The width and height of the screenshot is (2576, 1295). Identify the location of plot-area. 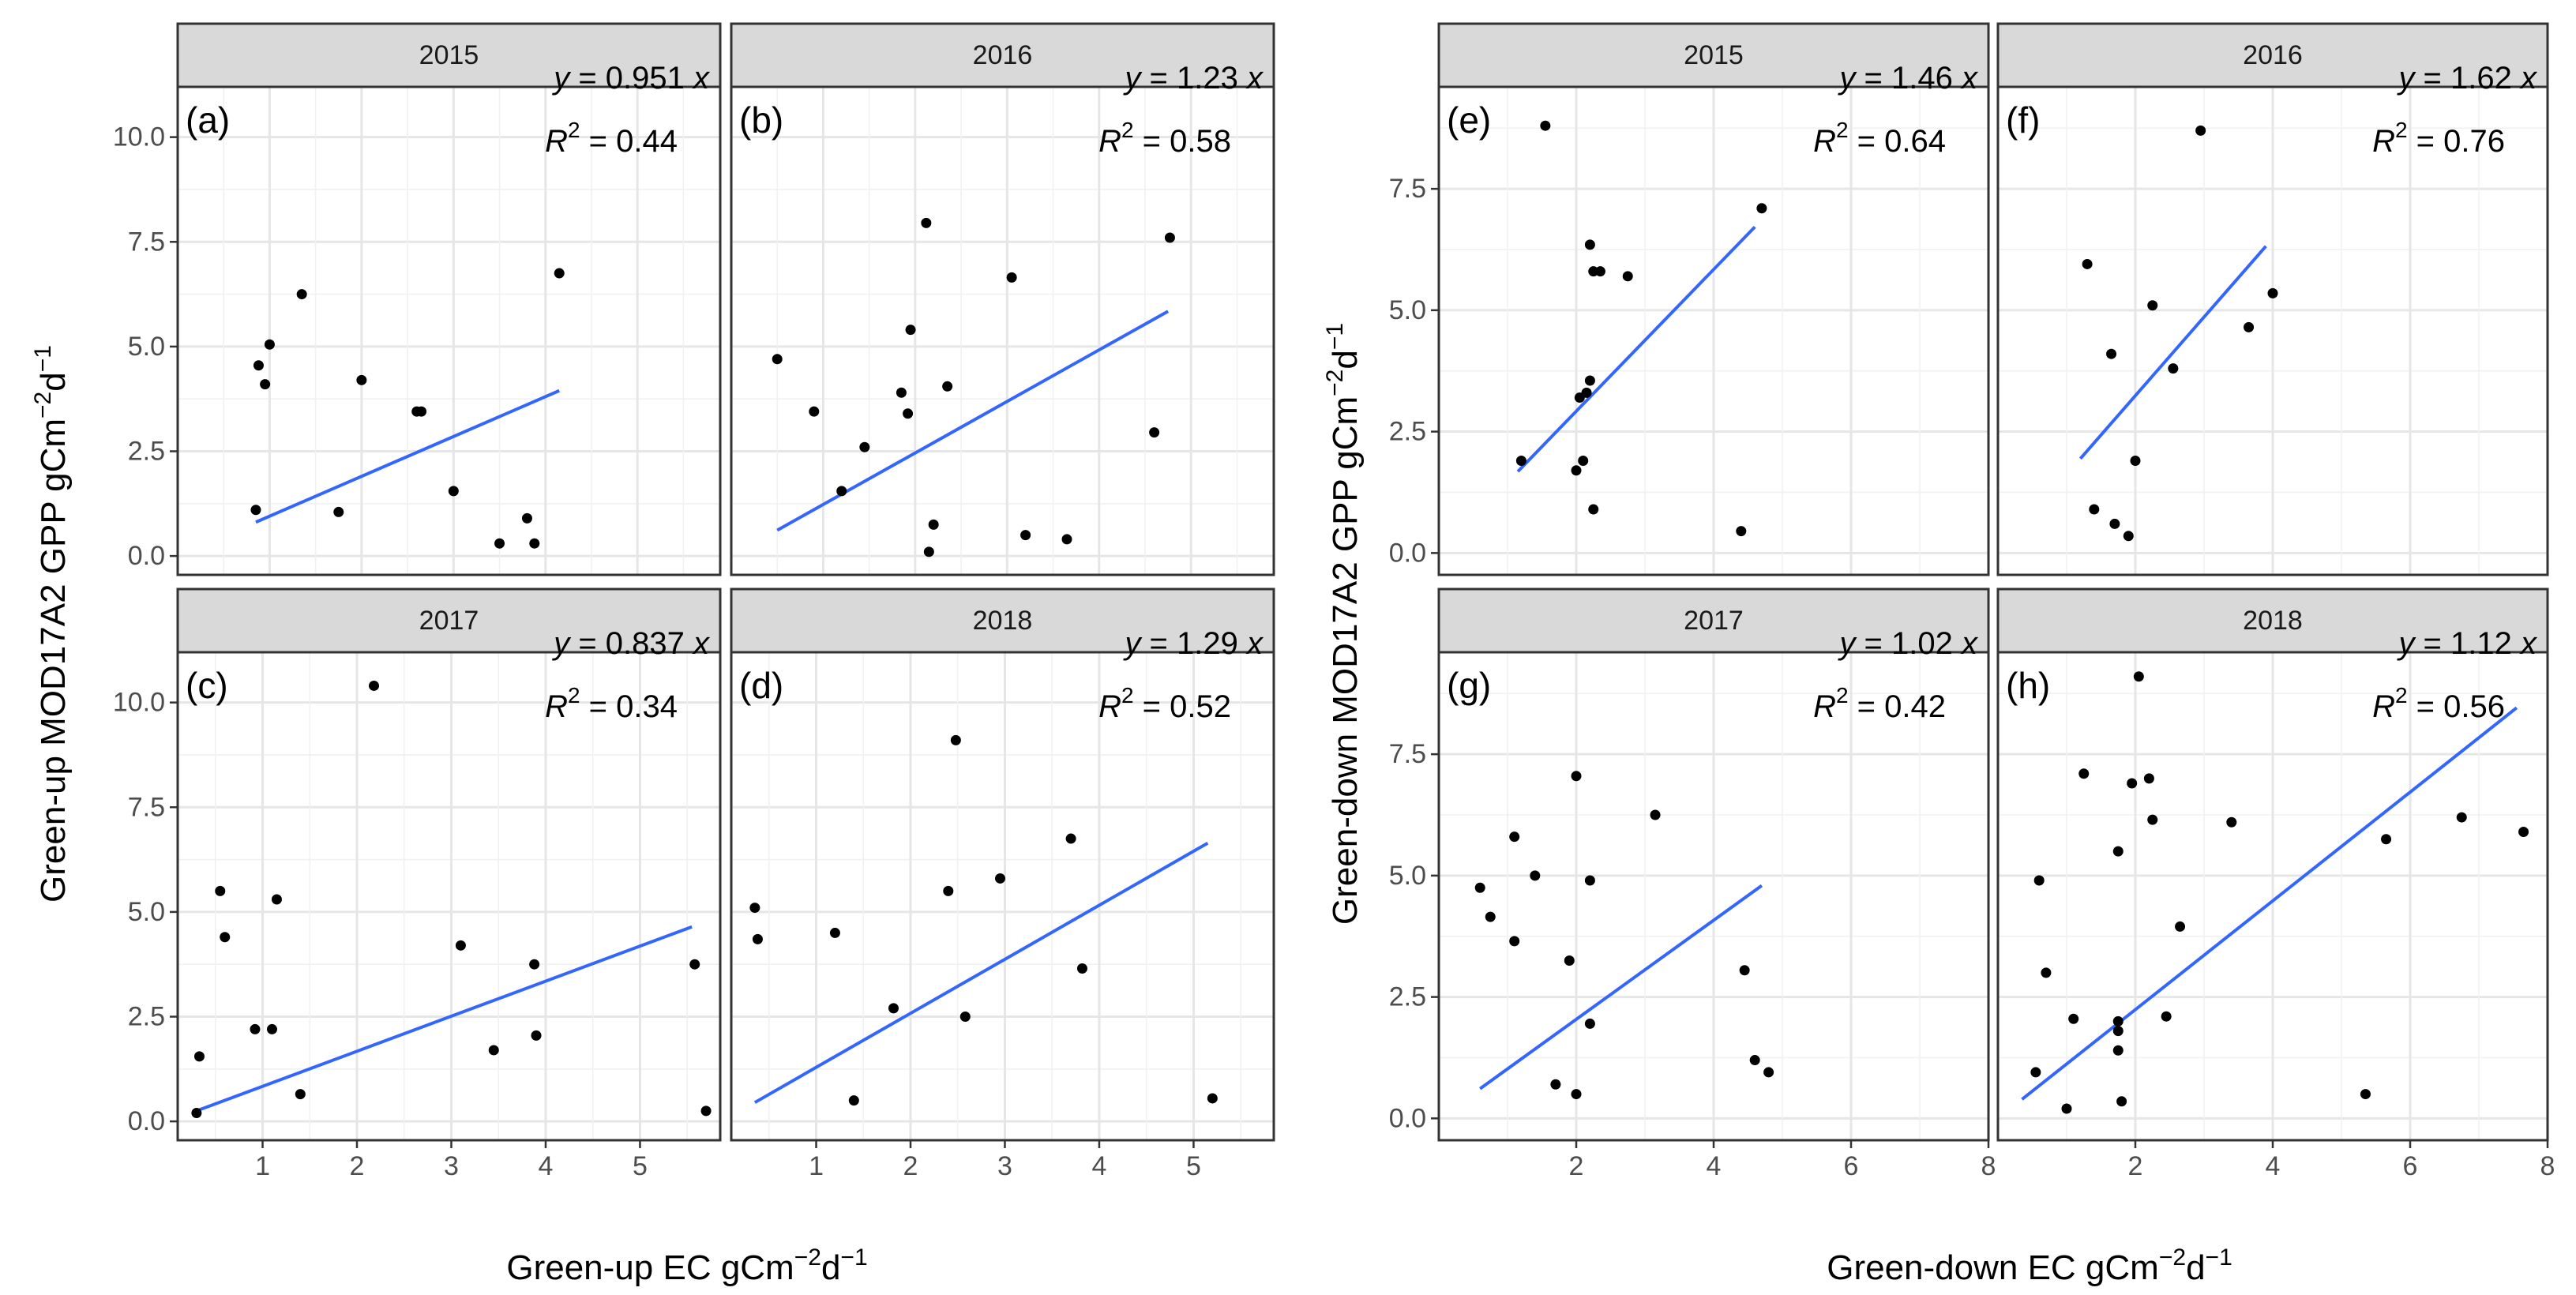
(1002, 331).